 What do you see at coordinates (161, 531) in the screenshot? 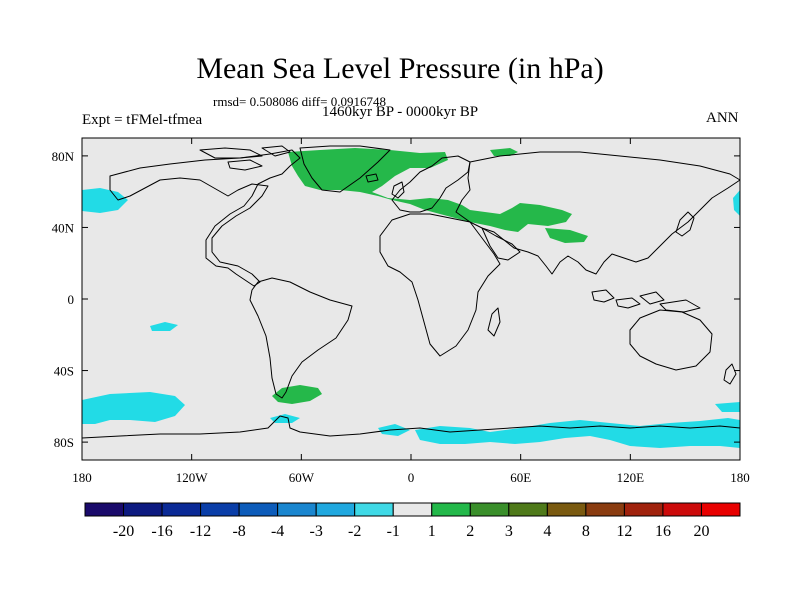
I see `colorbar-label: -16` at bounding box center [161, 531].